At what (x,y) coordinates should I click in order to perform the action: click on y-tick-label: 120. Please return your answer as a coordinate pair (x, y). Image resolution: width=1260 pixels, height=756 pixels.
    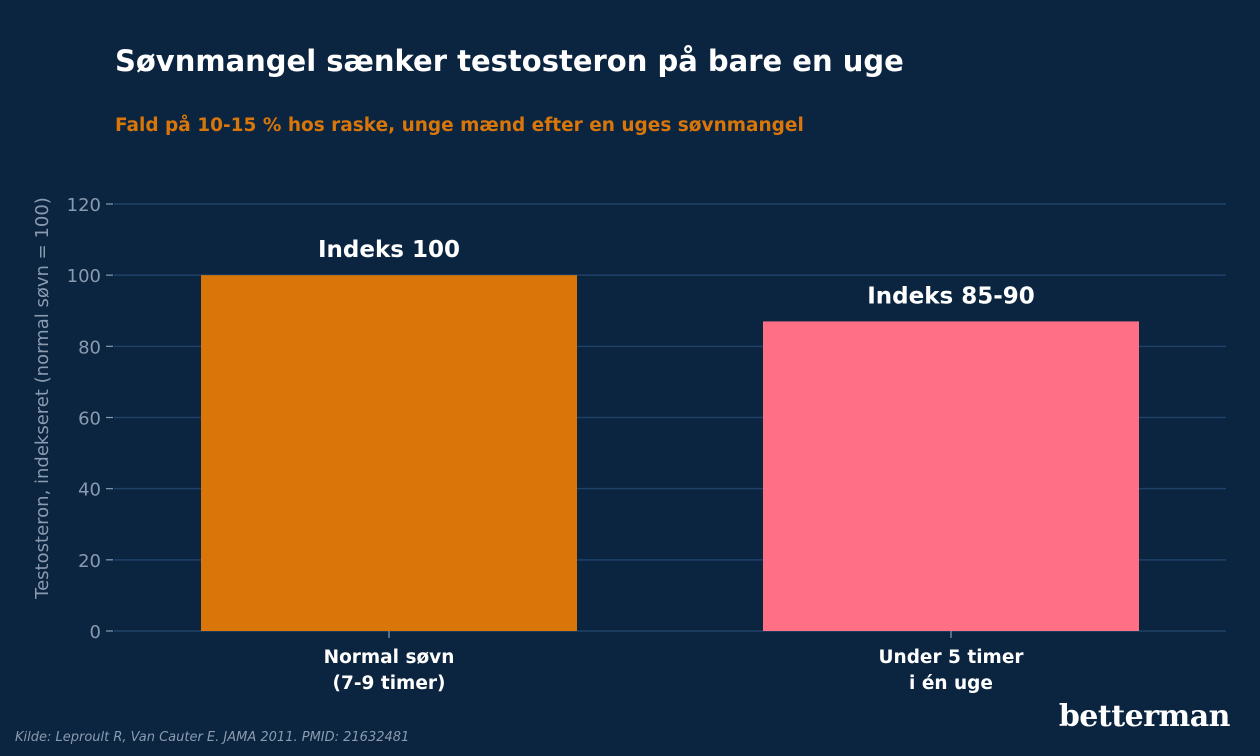
    Looking at the image, I should click on (84, 205).